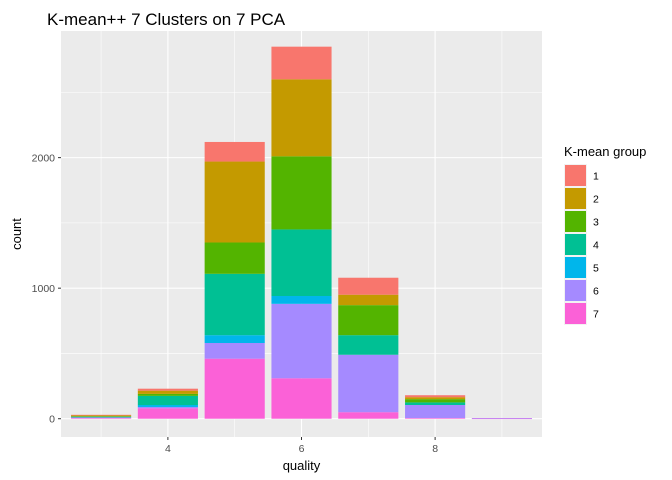 This screenshot has width=672, height=480. I want to click on bar-q6-group2, so click(301, 118).